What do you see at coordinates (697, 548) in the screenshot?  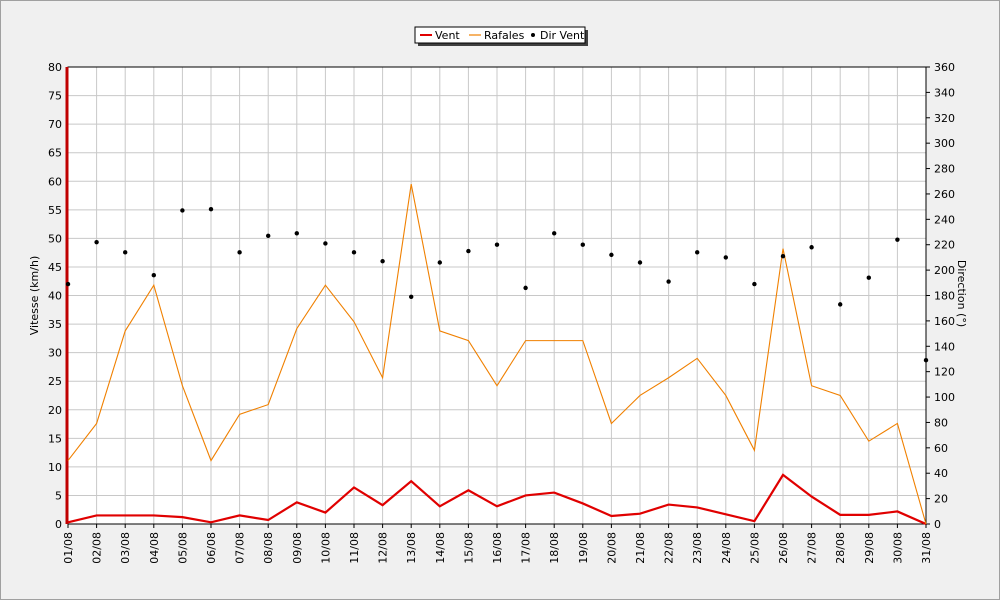 I see `x-tick-label: 23/08` at bounding box center [697, 548].